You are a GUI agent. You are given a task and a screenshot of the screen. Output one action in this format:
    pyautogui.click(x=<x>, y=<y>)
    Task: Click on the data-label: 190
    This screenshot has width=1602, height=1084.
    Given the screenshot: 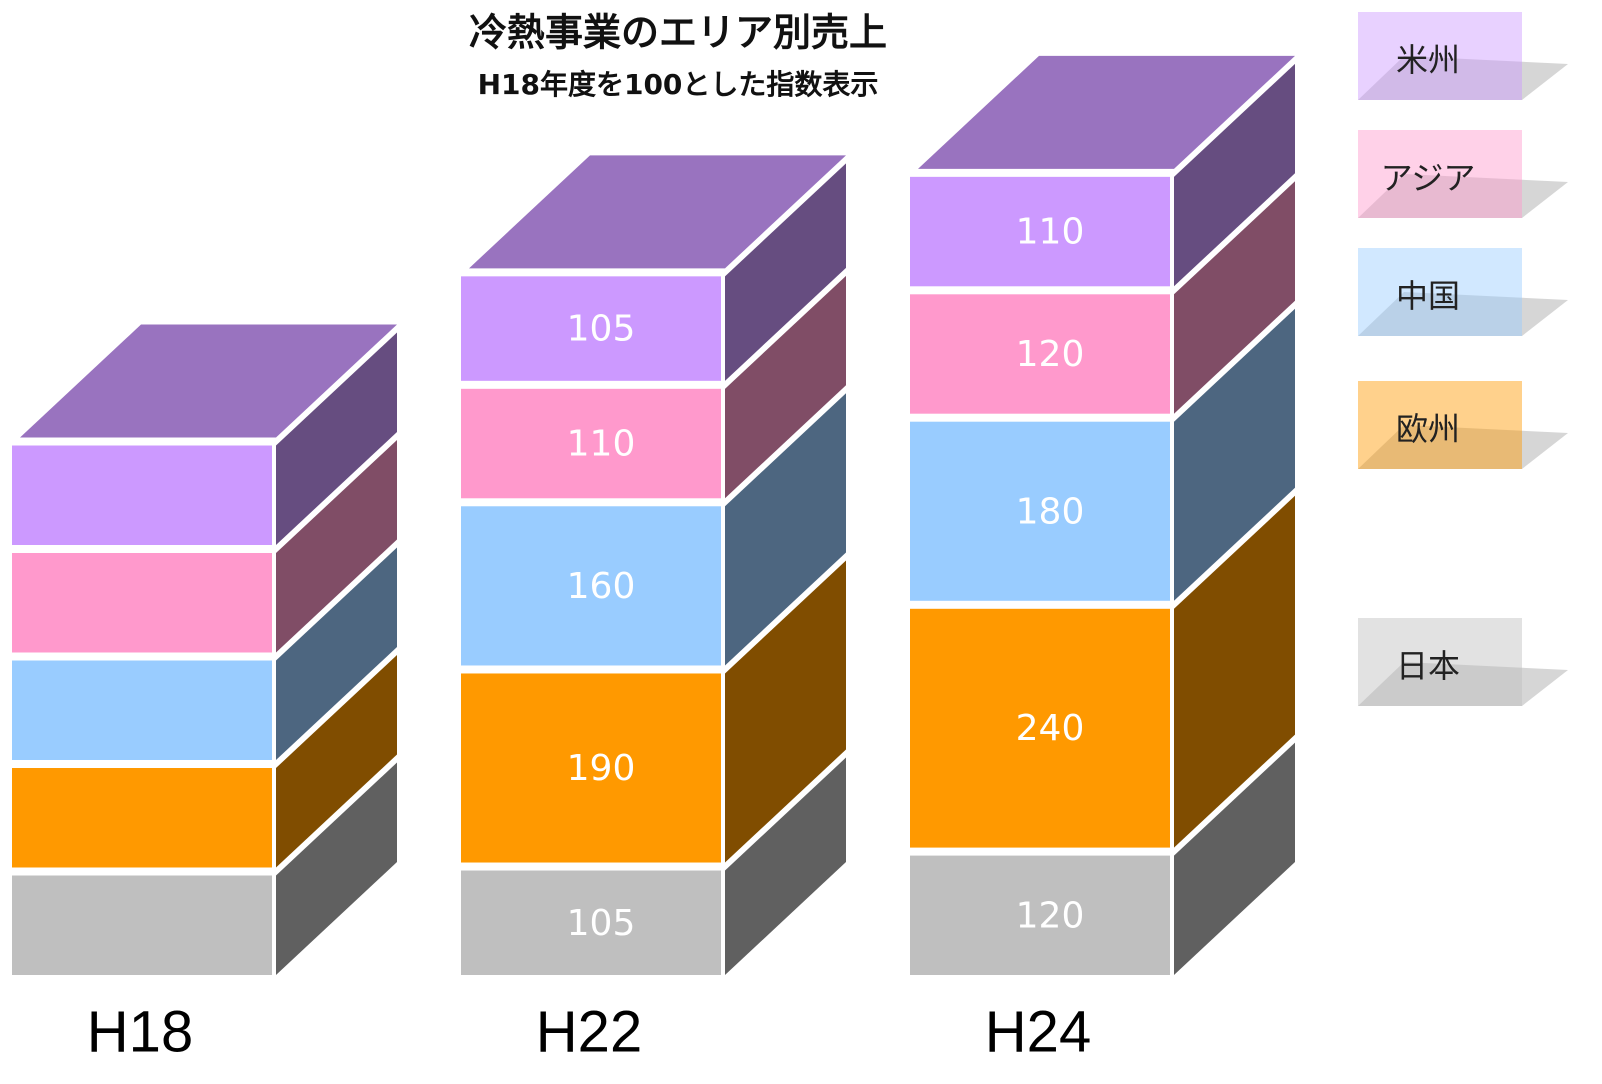 What is the action you would take?
    pyautogui.click(x=601, y=768)
    